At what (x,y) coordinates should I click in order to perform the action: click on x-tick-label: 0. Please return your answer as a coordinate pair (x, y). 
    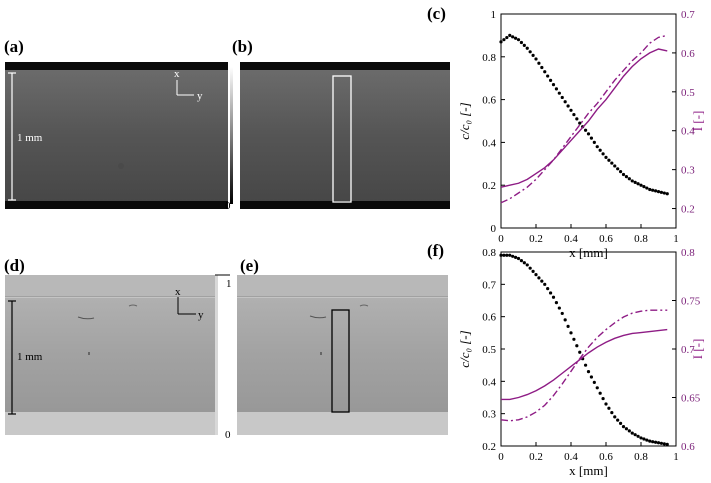
    Looking at the image, I should click on (501, 457).